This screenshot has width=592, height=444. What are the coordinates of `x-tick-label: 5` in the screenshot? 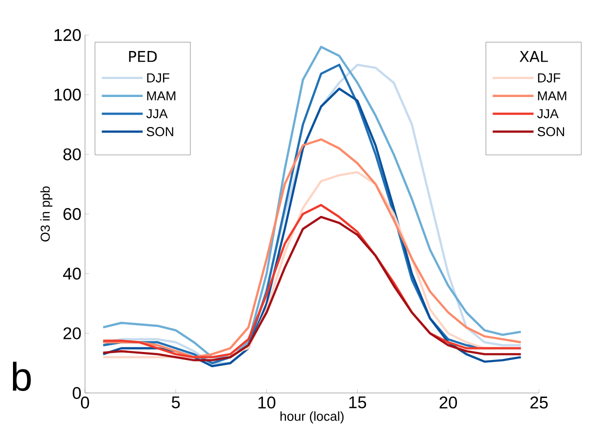 It's located at (176, 402).